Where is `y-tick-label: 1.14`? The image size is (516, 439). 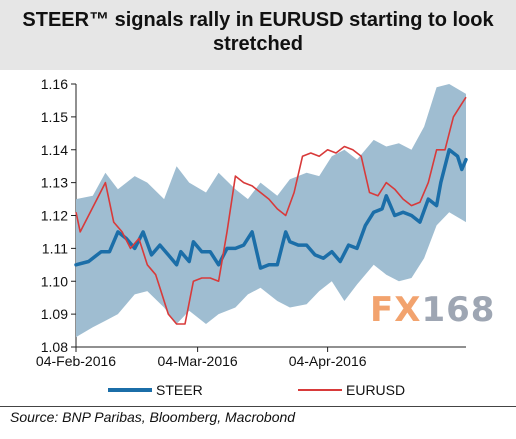
y-tick-label: 1.14 is located at coordinates (54, 150).